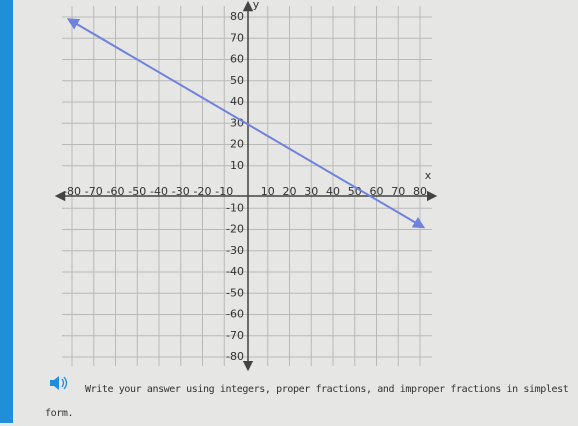 The image size is (578, 426). What do you see at coordinates (94, 191) in the screenshot?
I see `x-tick-label: -70` at bounding box center [94, 191].